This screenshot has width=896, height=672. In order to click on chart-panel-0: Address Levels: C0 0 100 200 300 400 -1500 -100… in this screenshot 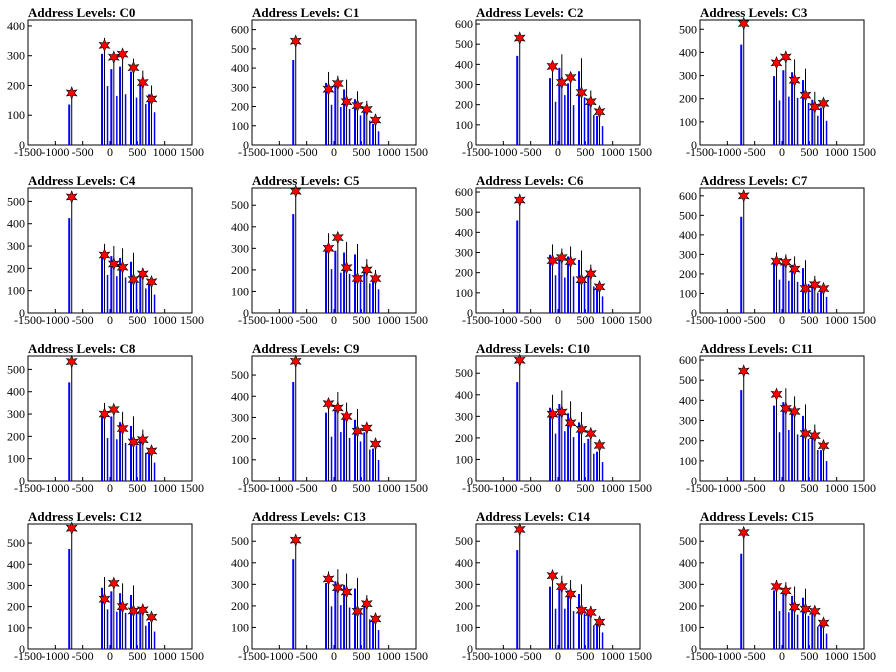, I will do `click(105, 82)`.